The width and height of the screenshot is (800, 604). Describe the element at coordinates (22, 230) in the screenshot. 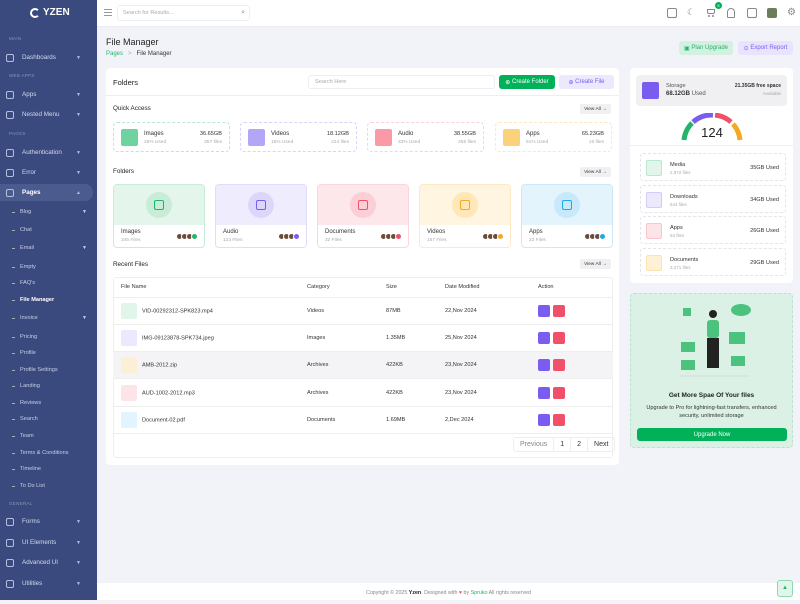

I see `sidebar-subitem: Chat` at that location.